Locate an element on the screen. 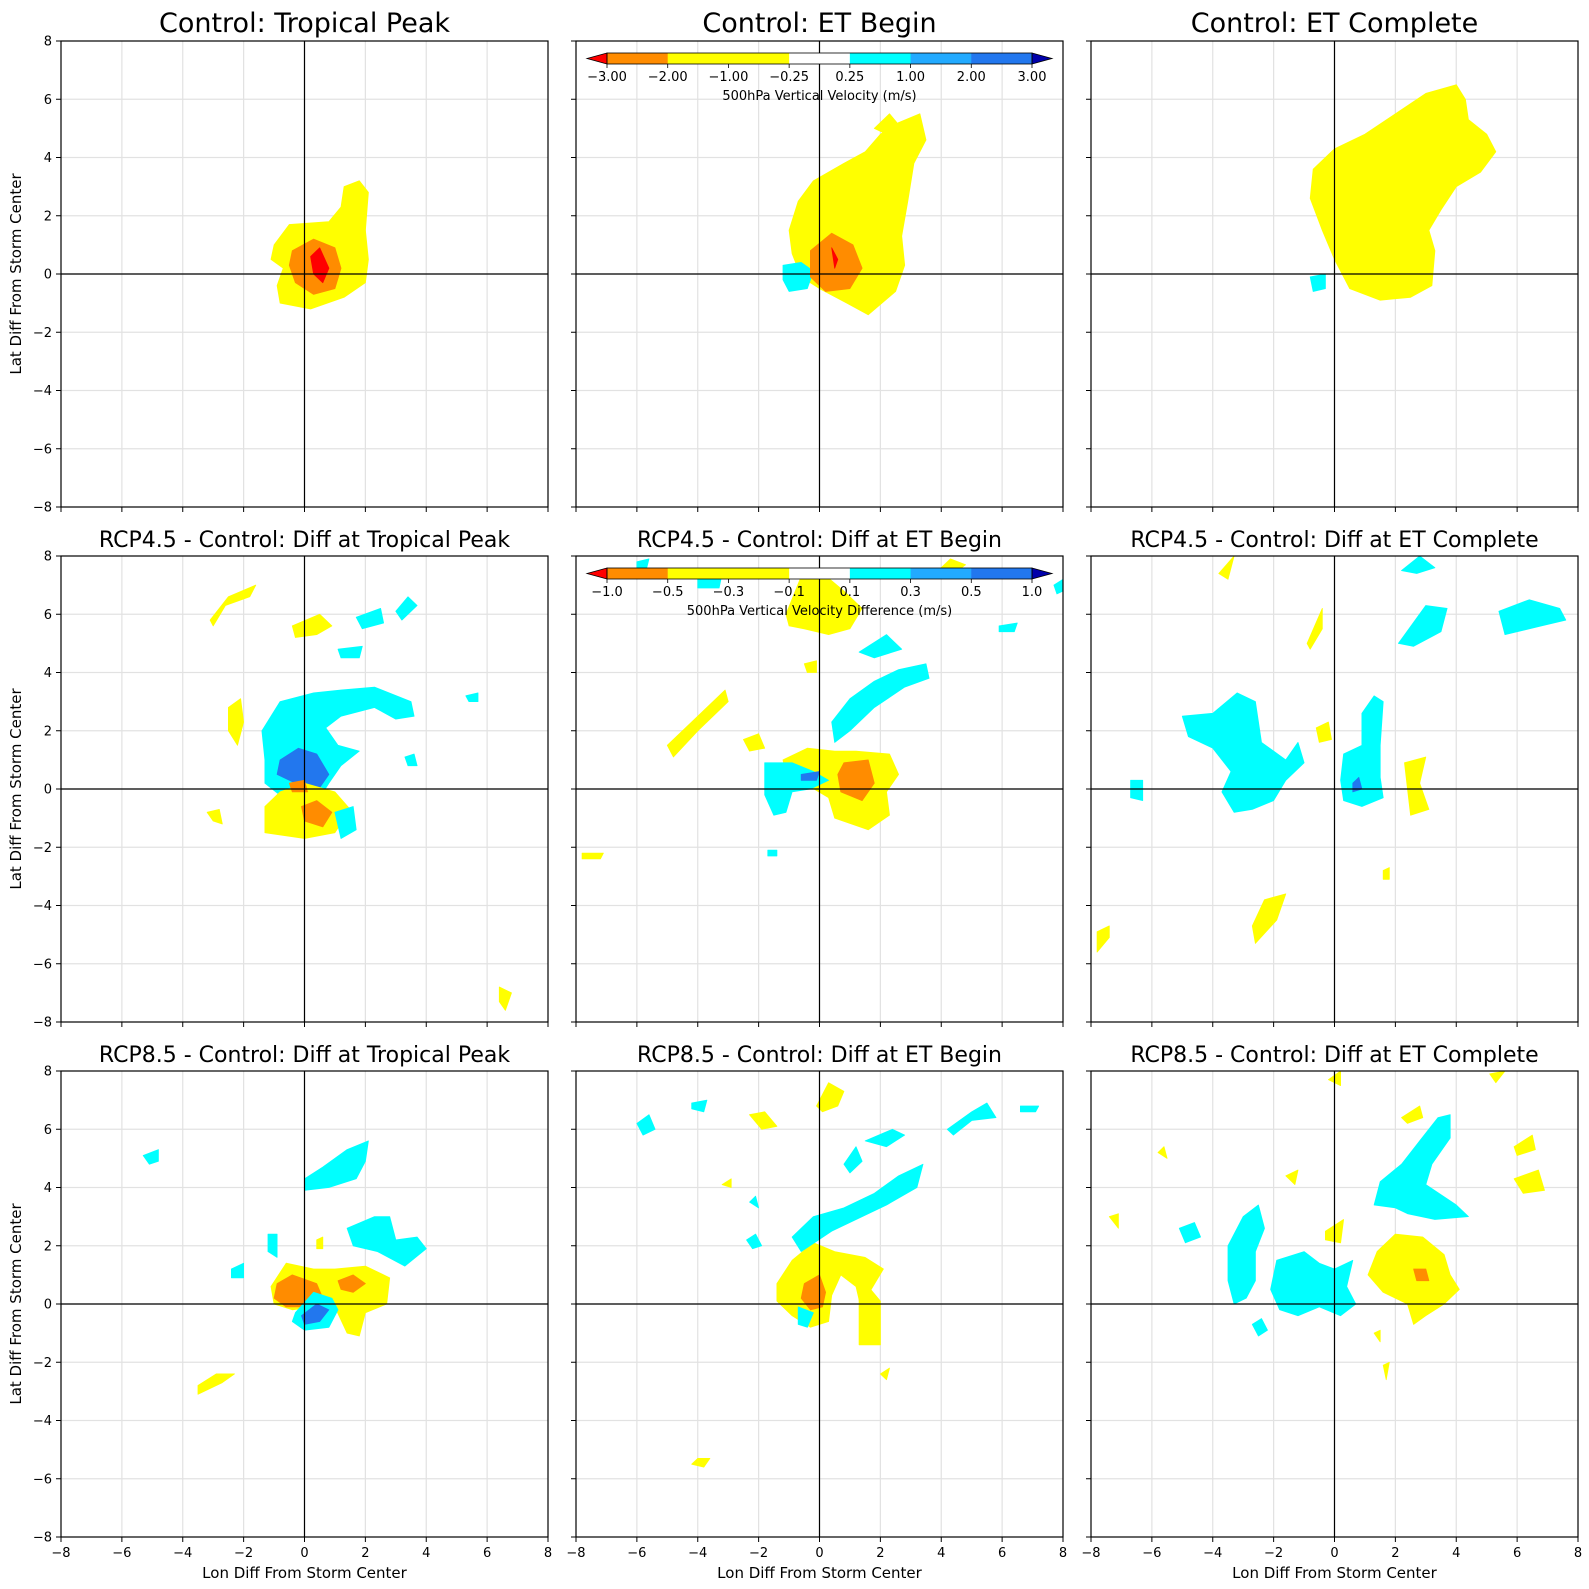 This screenshot has width=1589, height=1589. x-axis-label: Lon Diff From Storm Center is located at coordinates (819, 1573).